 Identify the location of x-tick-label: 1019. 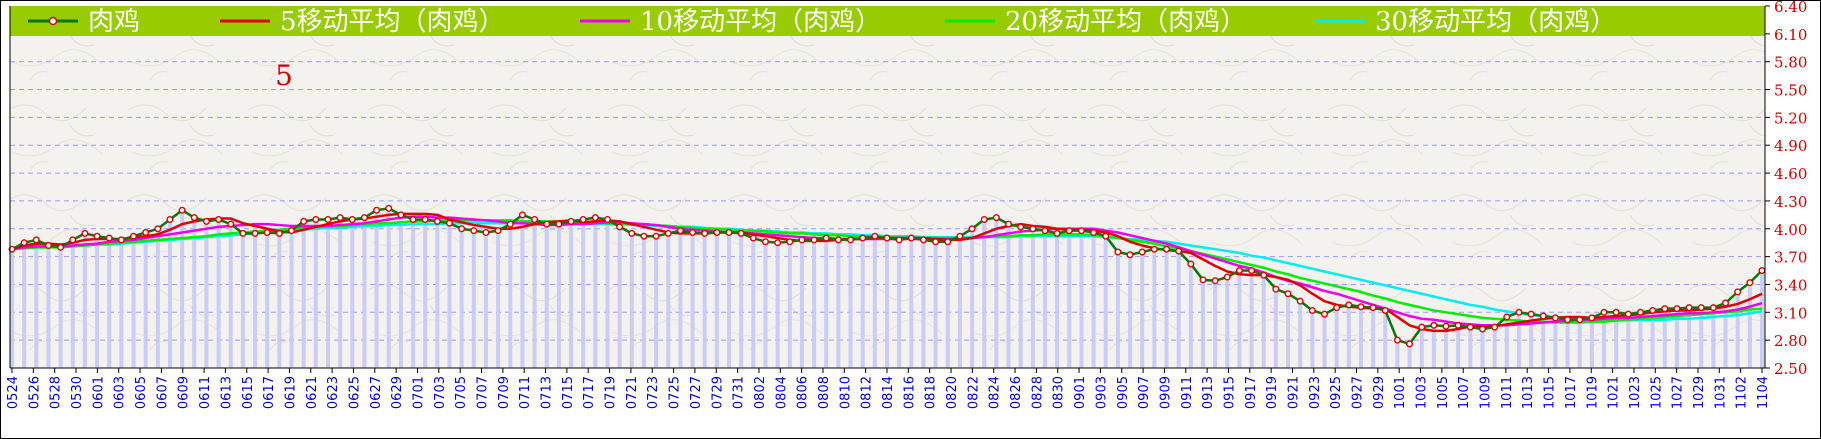
(1592, 392).